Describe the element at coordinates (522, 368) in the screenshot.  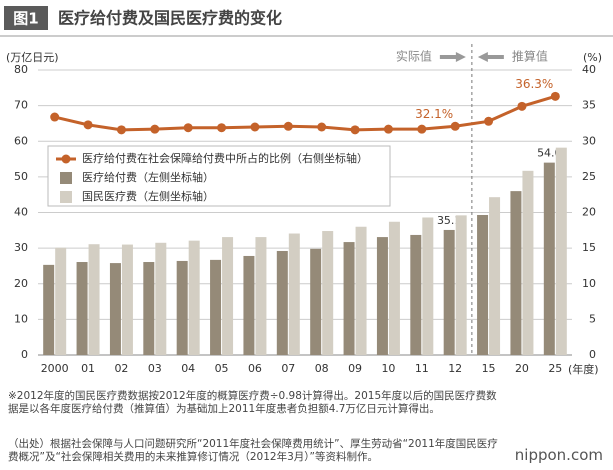
I see `x-tick-label: 20` at that location.